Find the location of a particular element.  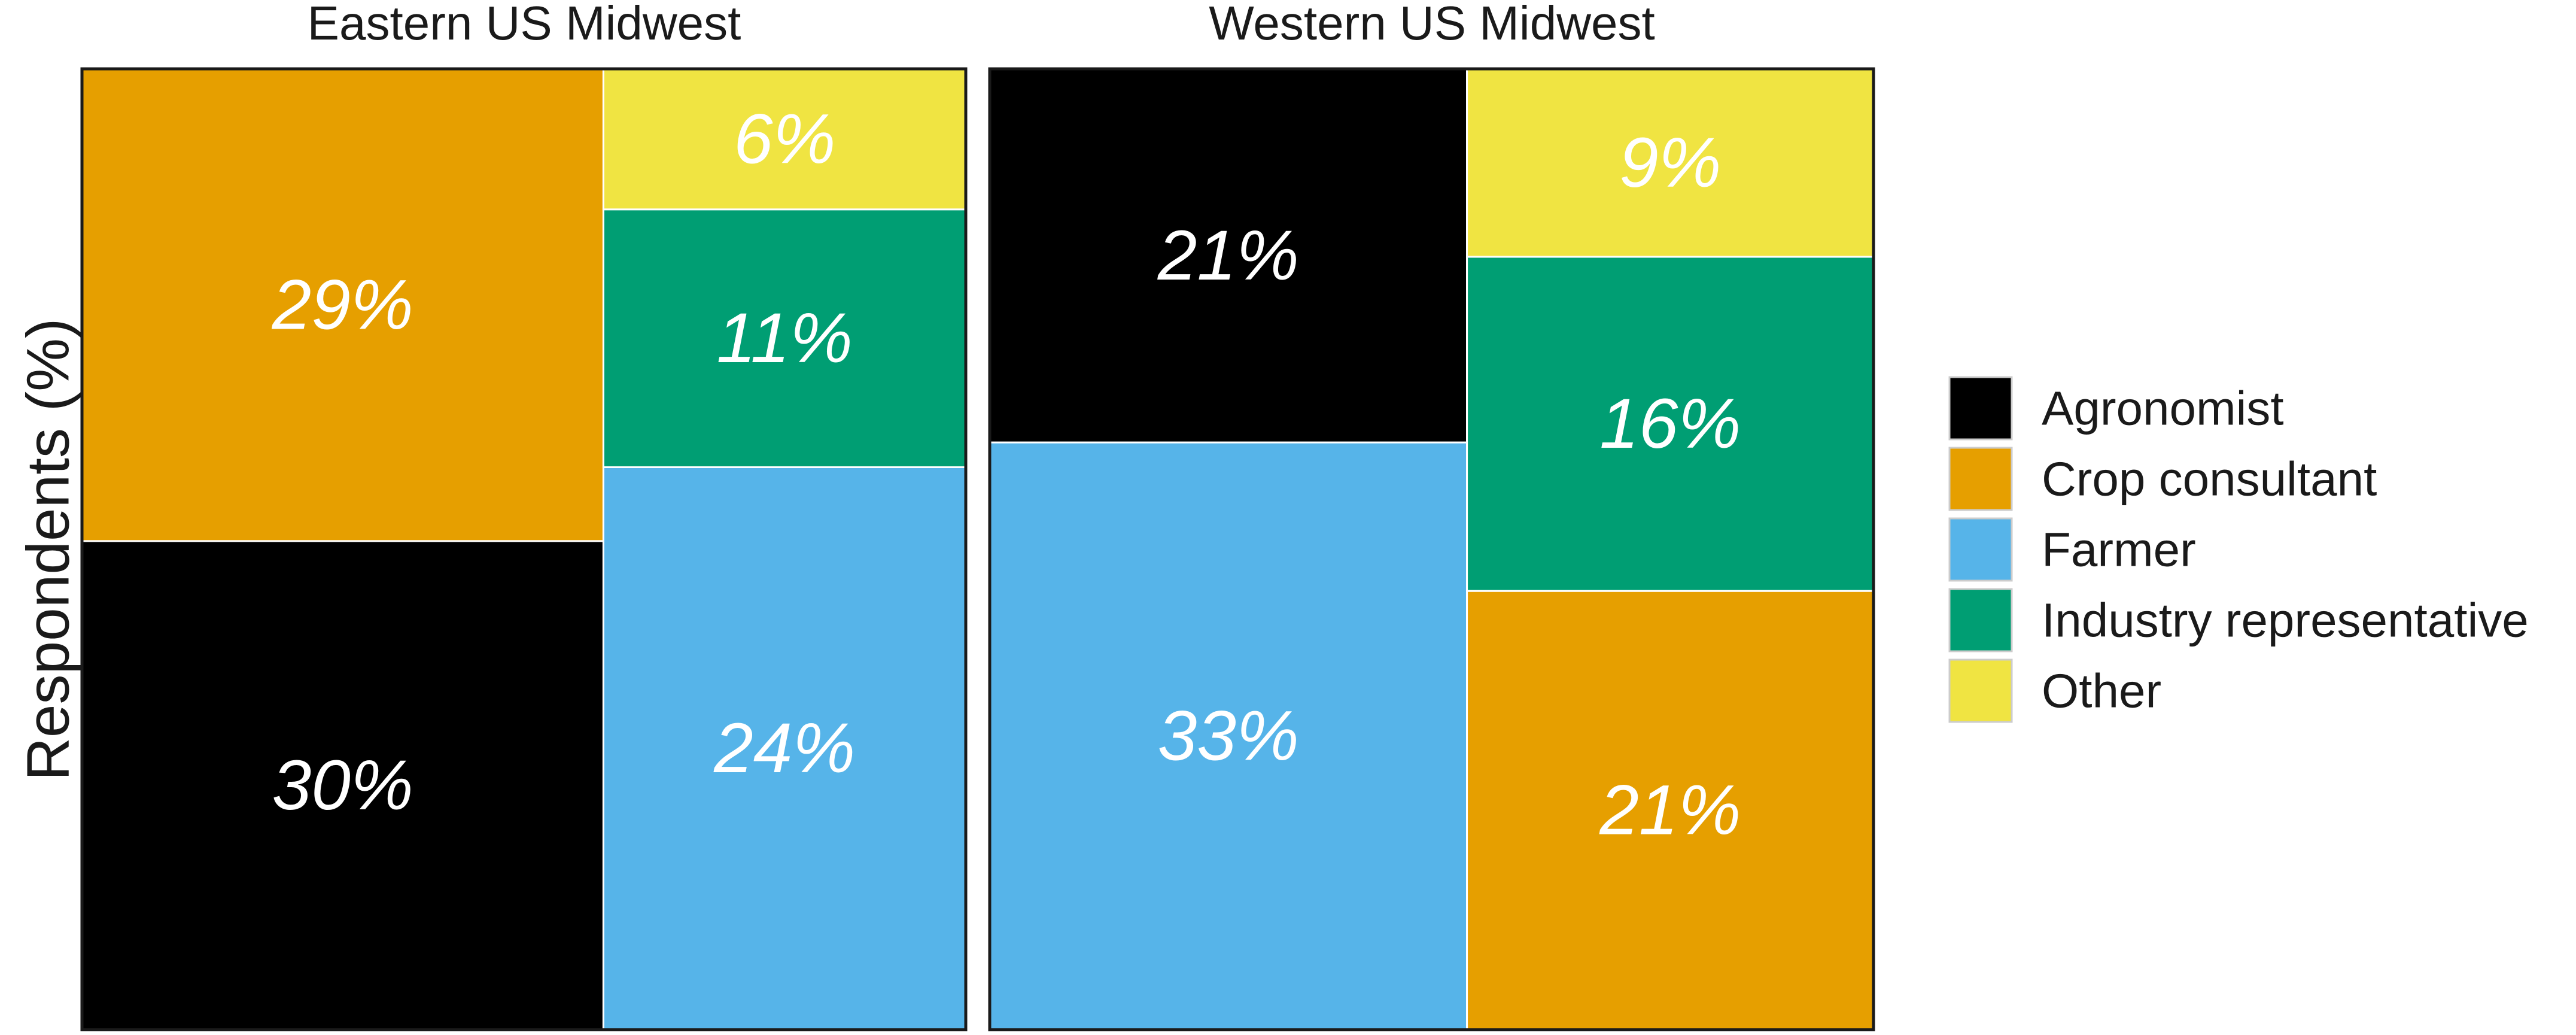

legend-label-industry-representative: Industry representative is located at coordinates (2285, 620).